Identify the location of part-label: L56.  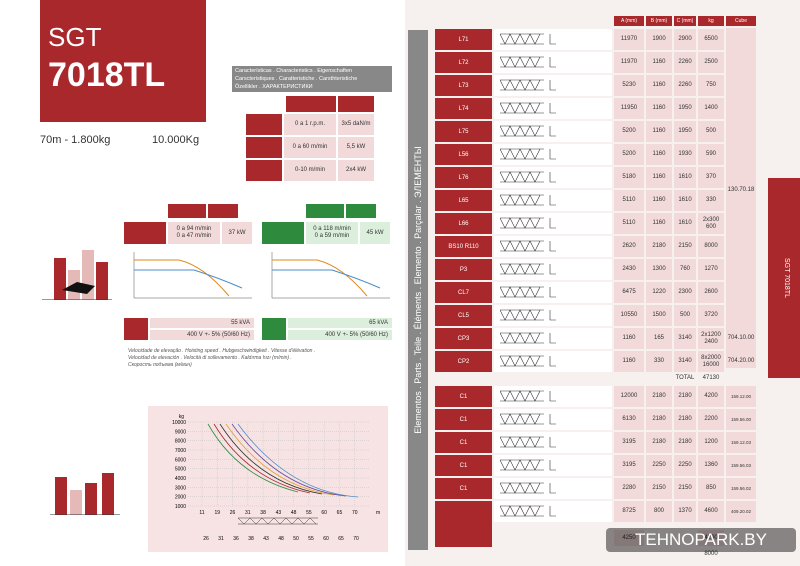
(463, 154).